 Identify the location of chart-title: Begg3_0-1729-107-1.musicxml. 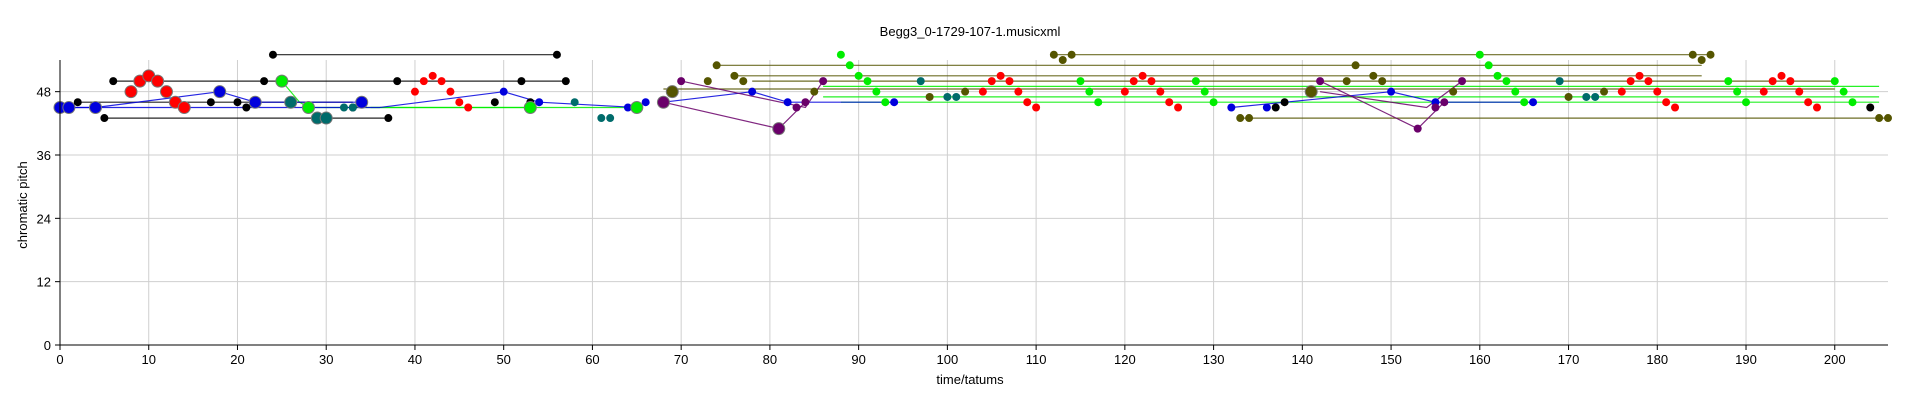
(970, 31).